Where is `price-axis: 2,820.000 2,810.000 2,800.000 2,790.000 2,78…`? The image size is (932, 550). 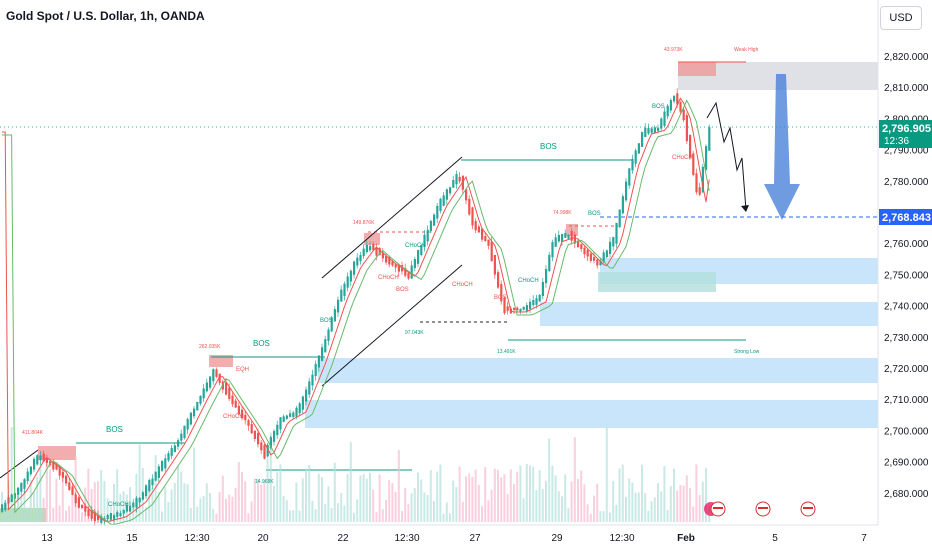 price-axis: 2,820.000 2,810.000 2,800.000 2,790.000 2,78… is located at coordinates (906, 276).